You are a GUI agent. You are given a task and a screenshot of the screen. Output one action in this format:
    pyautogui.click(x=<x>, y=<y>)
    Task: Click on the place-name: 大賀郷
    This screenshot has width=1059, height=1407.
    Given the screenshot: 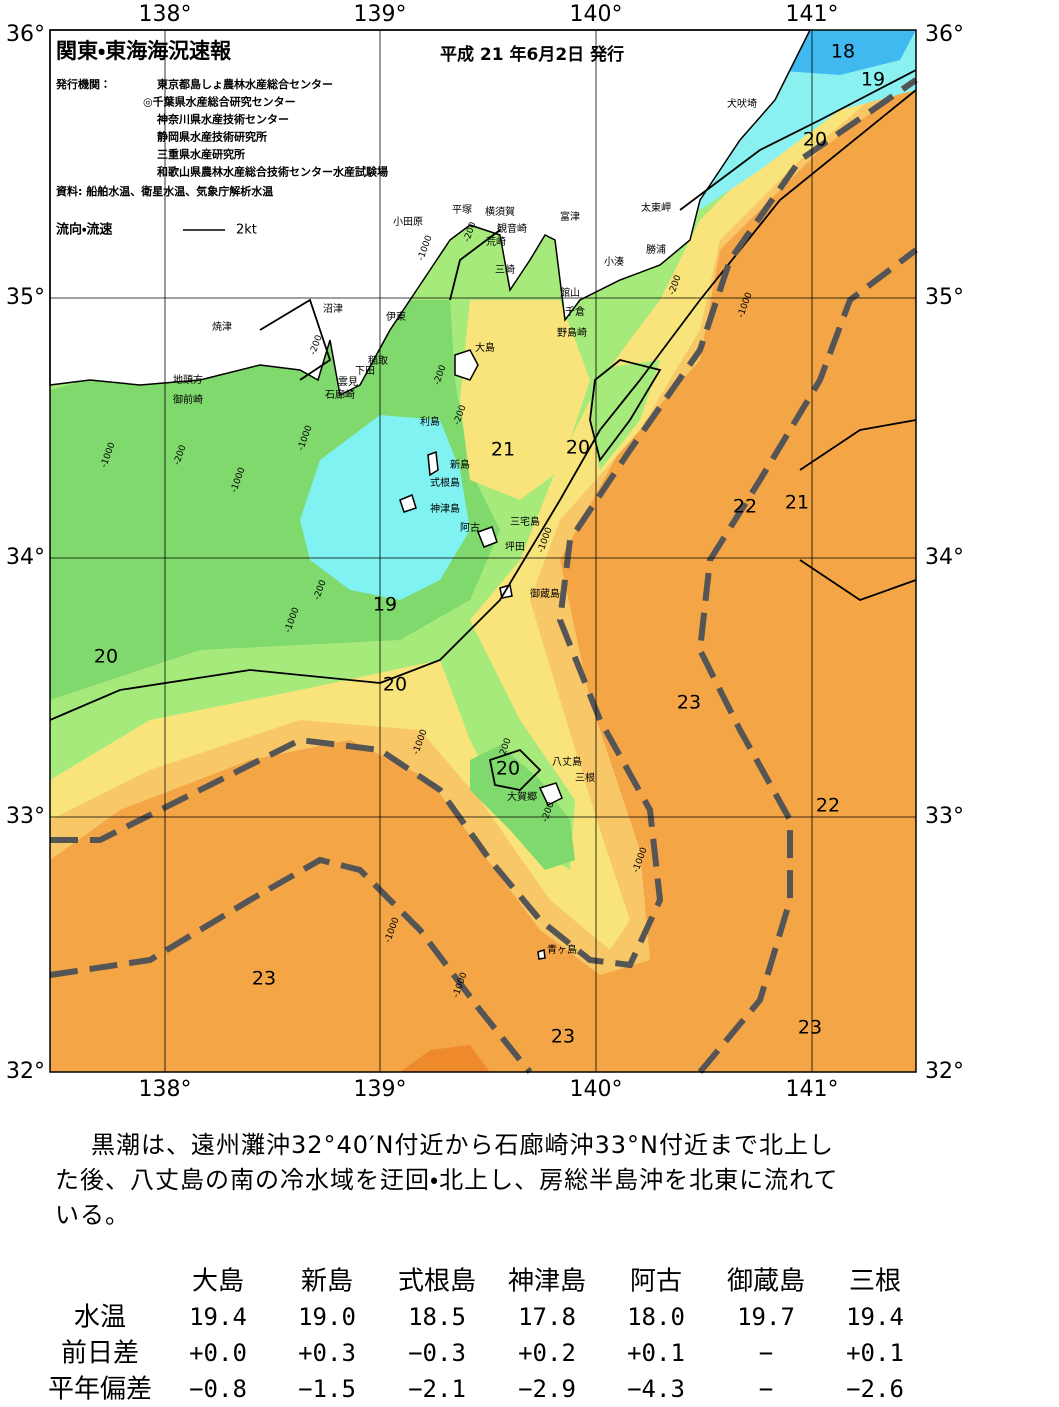 What is the action you would take?
    pyautogui.click(x=522, y=796)
    